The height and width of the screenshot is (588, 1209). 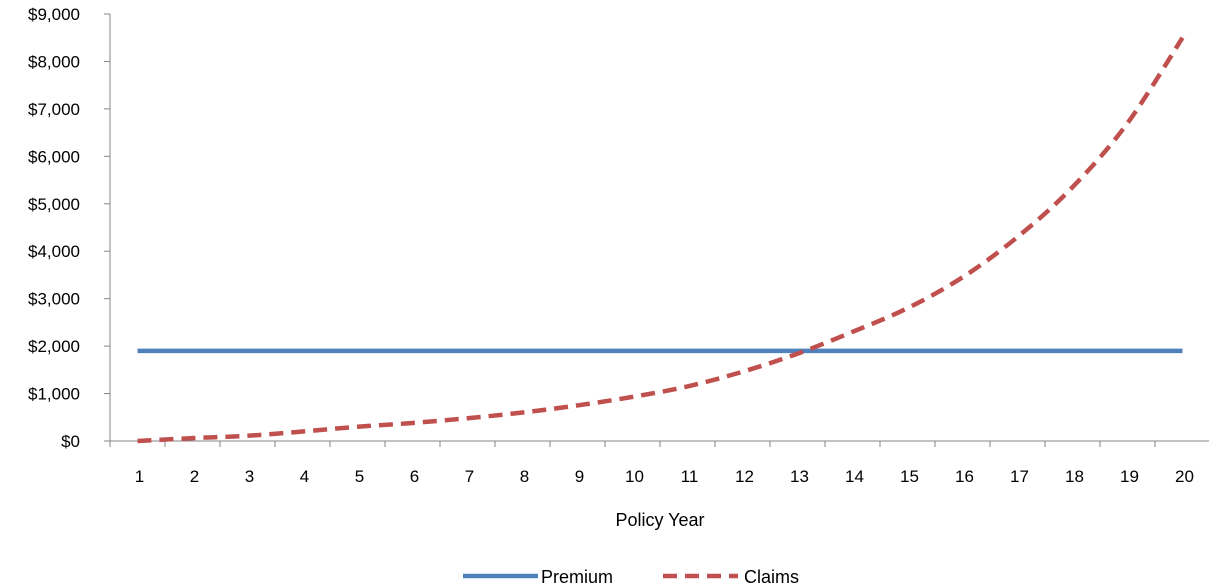 I want to click on y-tick-label: $8,000, so click(x=54, y=61).